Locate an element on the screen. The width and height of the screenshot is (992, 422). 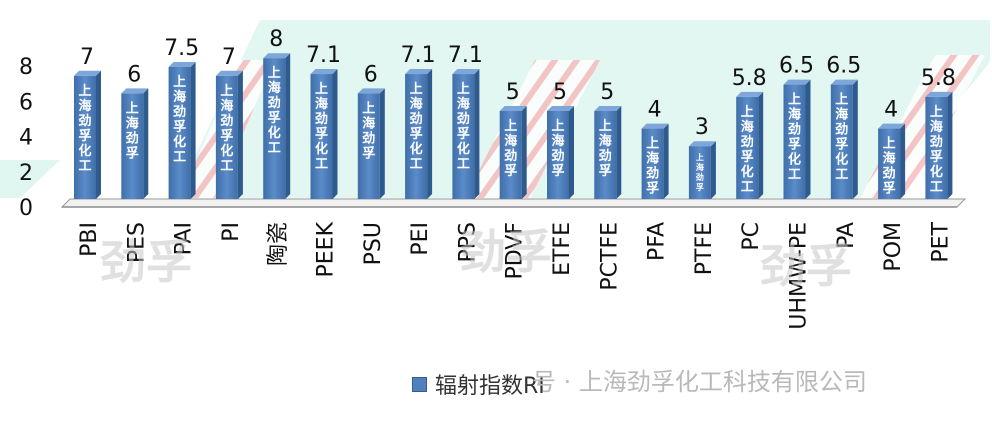
x-tick-label: 陶瓷 is located at coordinates (278, 244).